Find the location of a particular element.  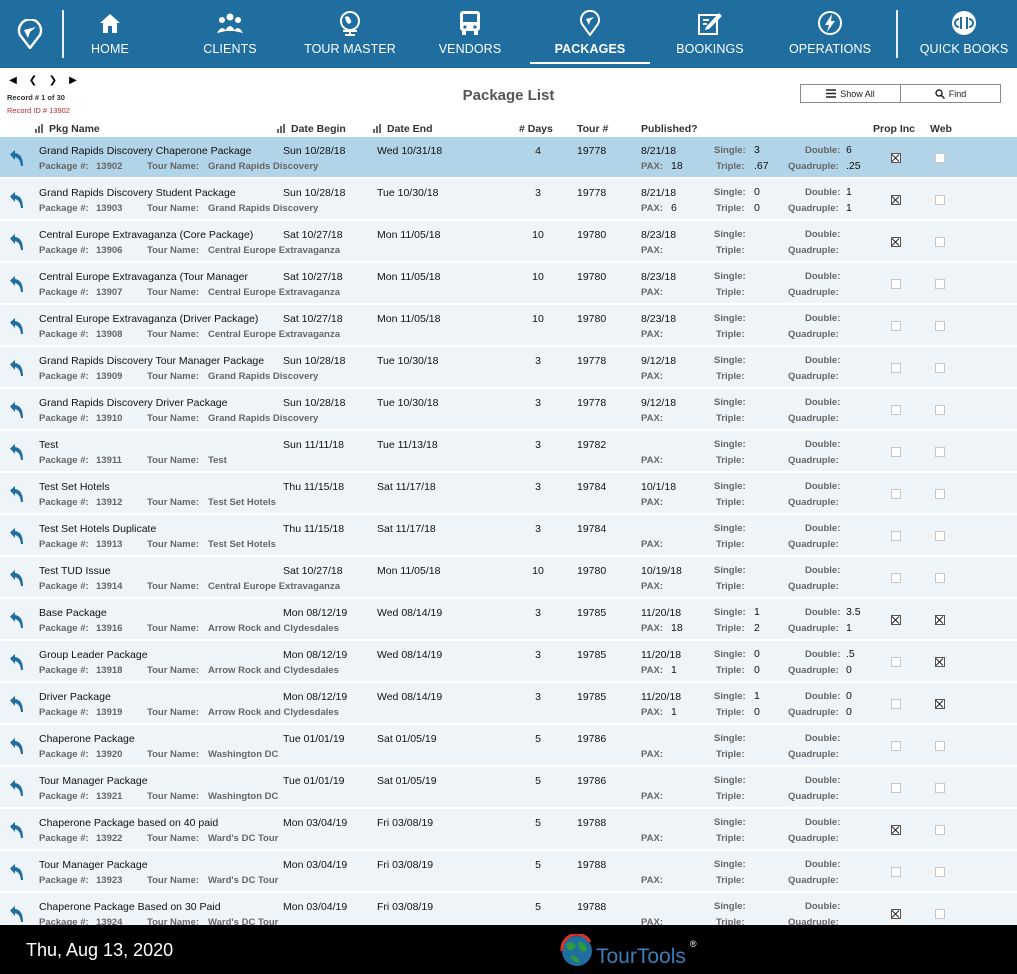

last-record-button: ▶ is located at coordinates (73, 80).